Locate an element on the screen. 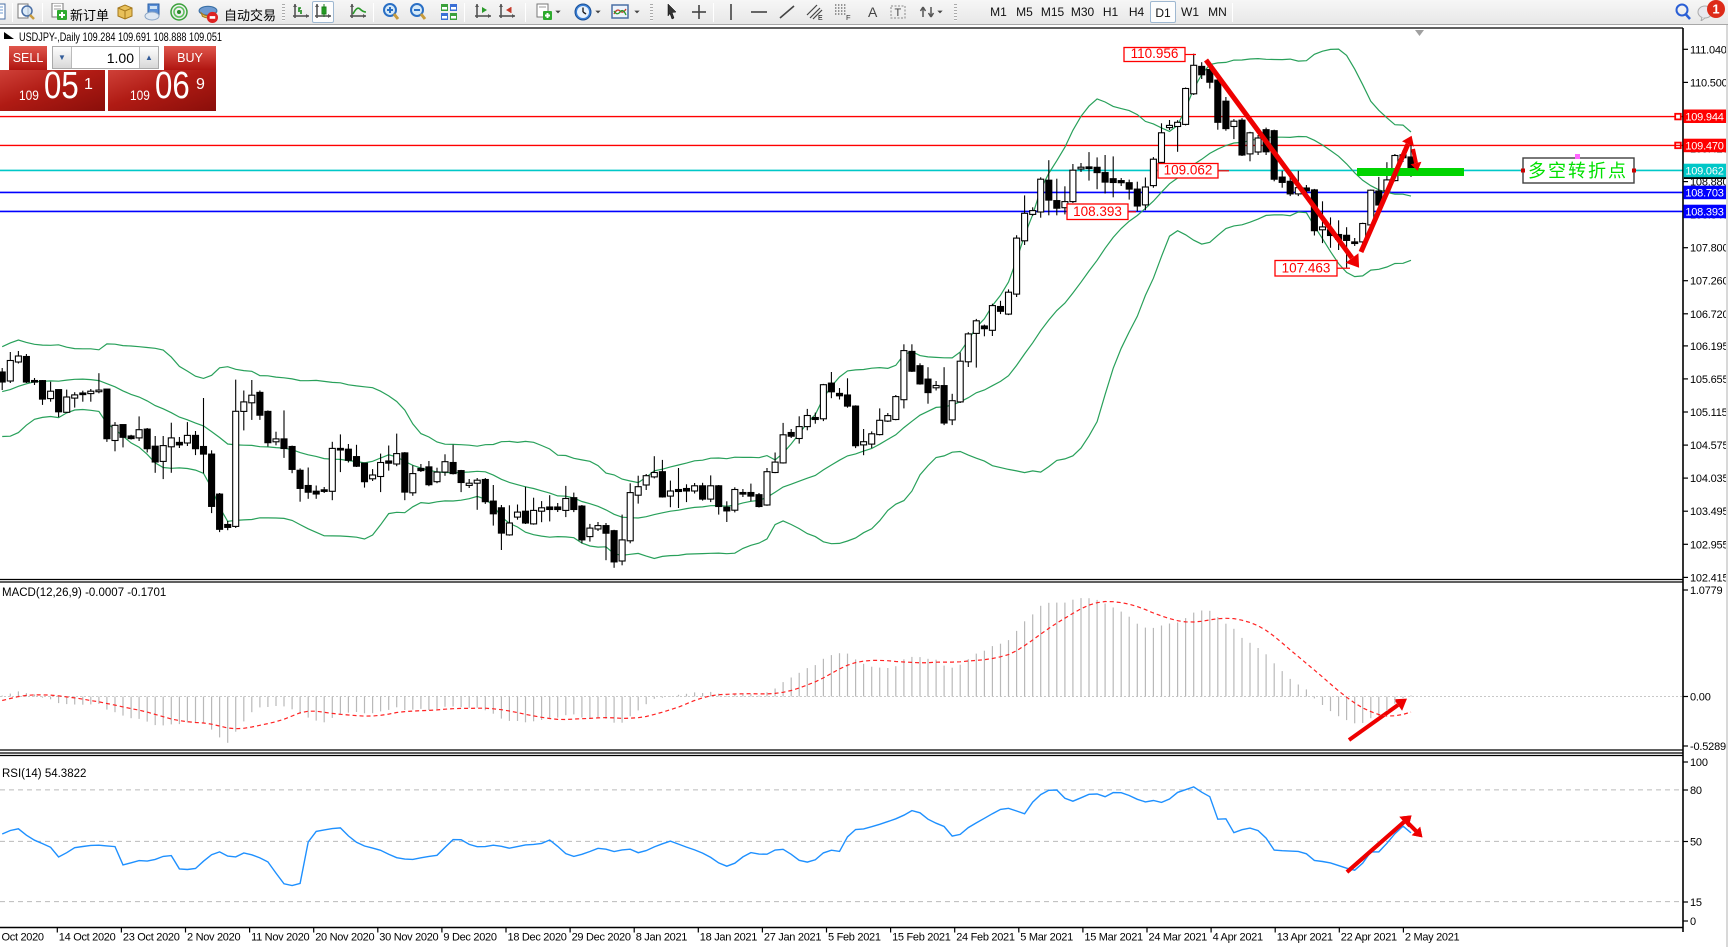 This screenshot has height=947, width=1728. svg-text: 9 Dec 2020 is located at coordinates (469, 938).